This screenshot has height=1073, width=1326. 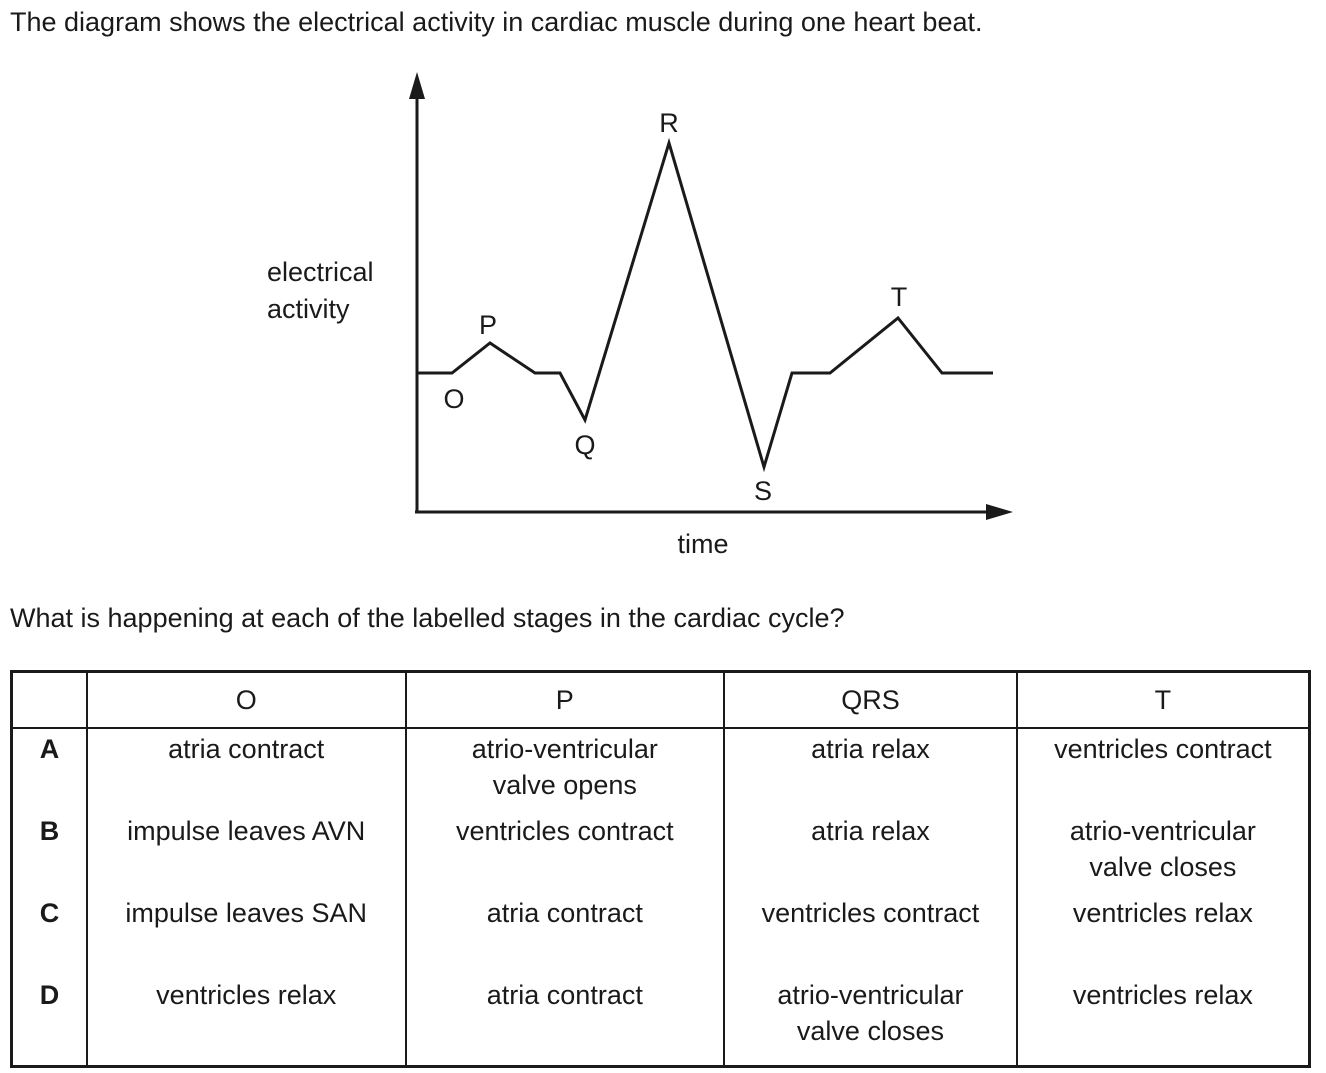 What do you see at coordinates (565, 852) in the screenshot?
I see `cell-p: ventricles contract` at bounding box center [565, 852].